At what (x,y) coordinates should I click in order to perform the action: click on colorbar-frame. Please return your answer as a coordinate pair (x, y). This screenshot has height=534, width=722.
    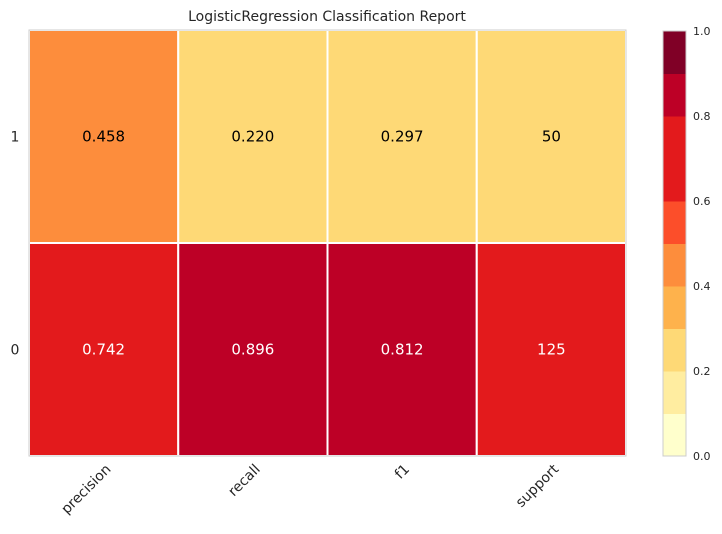
    Looking at the image, I should click on (674, 243).